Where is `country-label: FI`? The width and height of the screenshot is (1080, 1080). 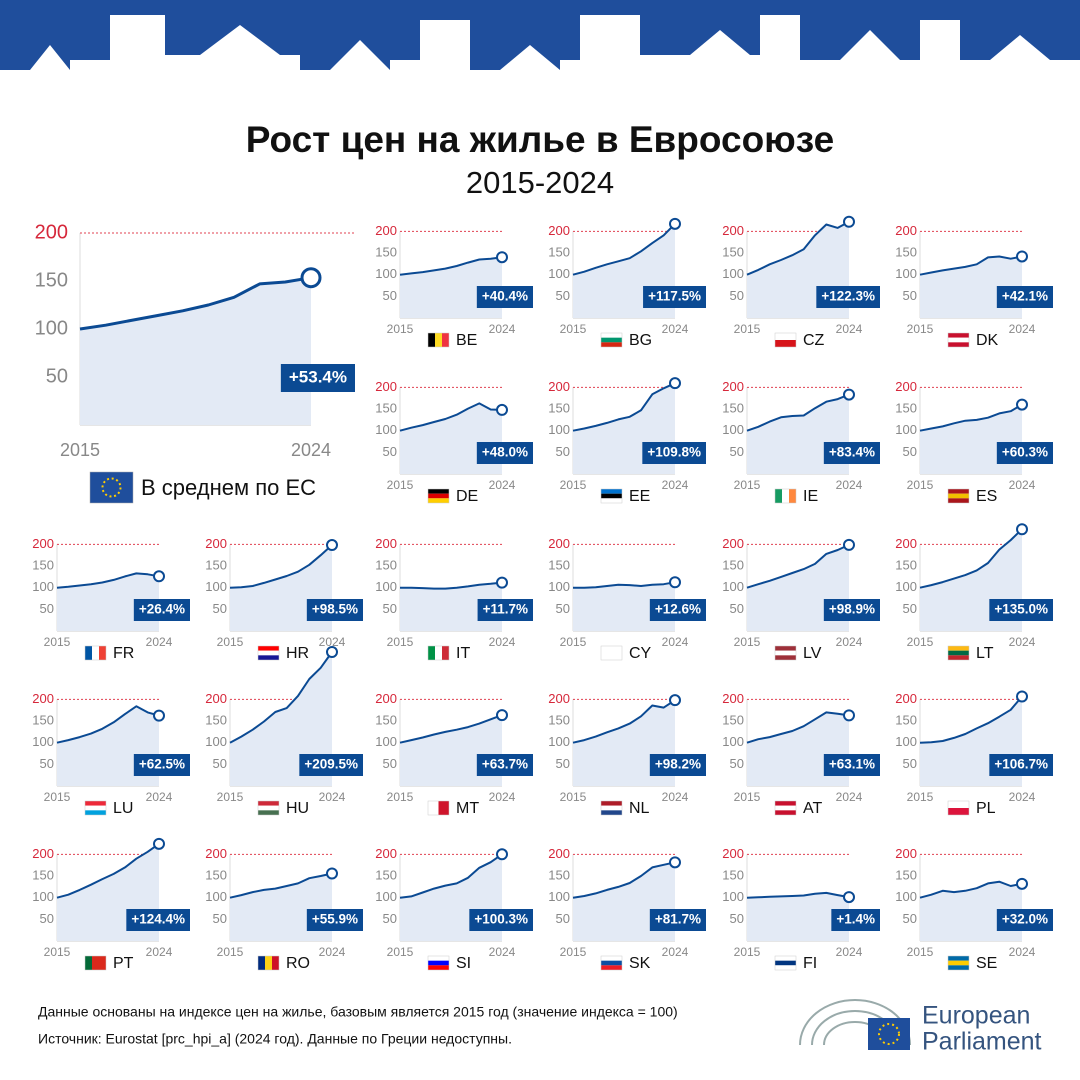 country-label: FI is located at coordinates (810, 963).